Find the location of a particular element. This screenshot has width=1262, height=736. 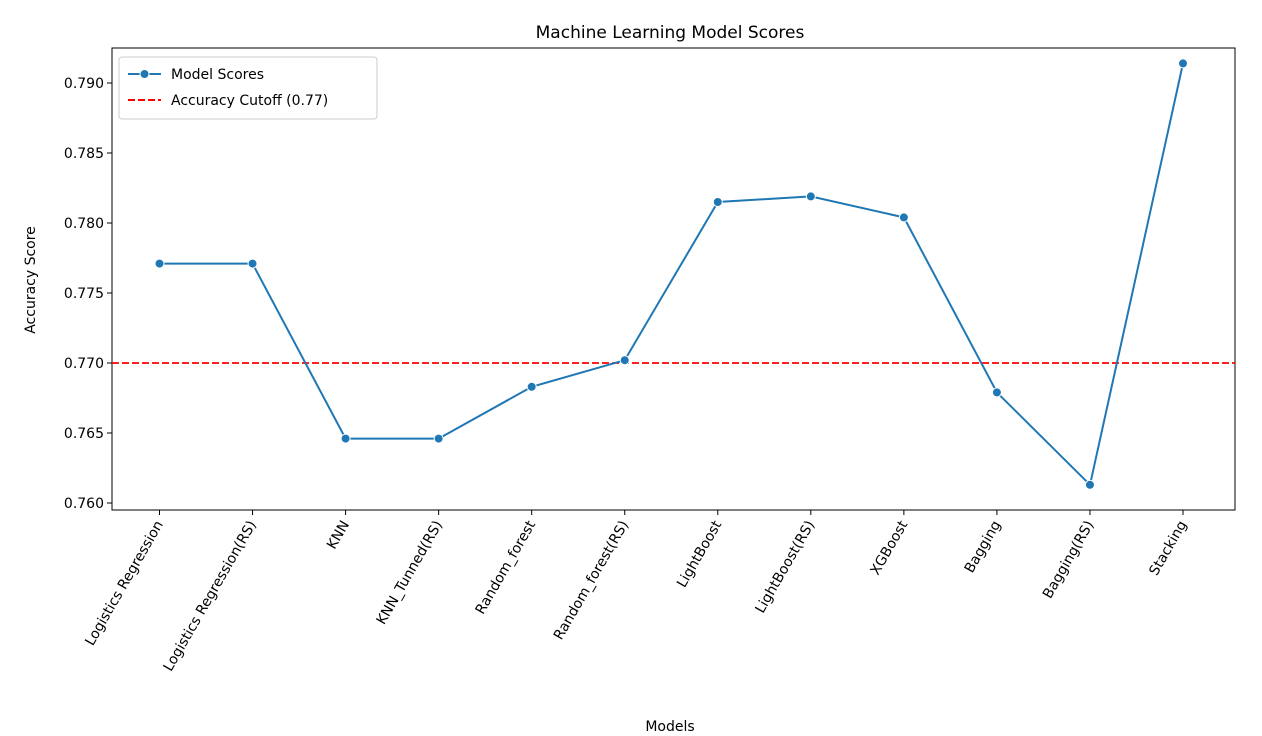

x-tick-label: Logistics Regression(RS) is located at coordinates (210, 596).